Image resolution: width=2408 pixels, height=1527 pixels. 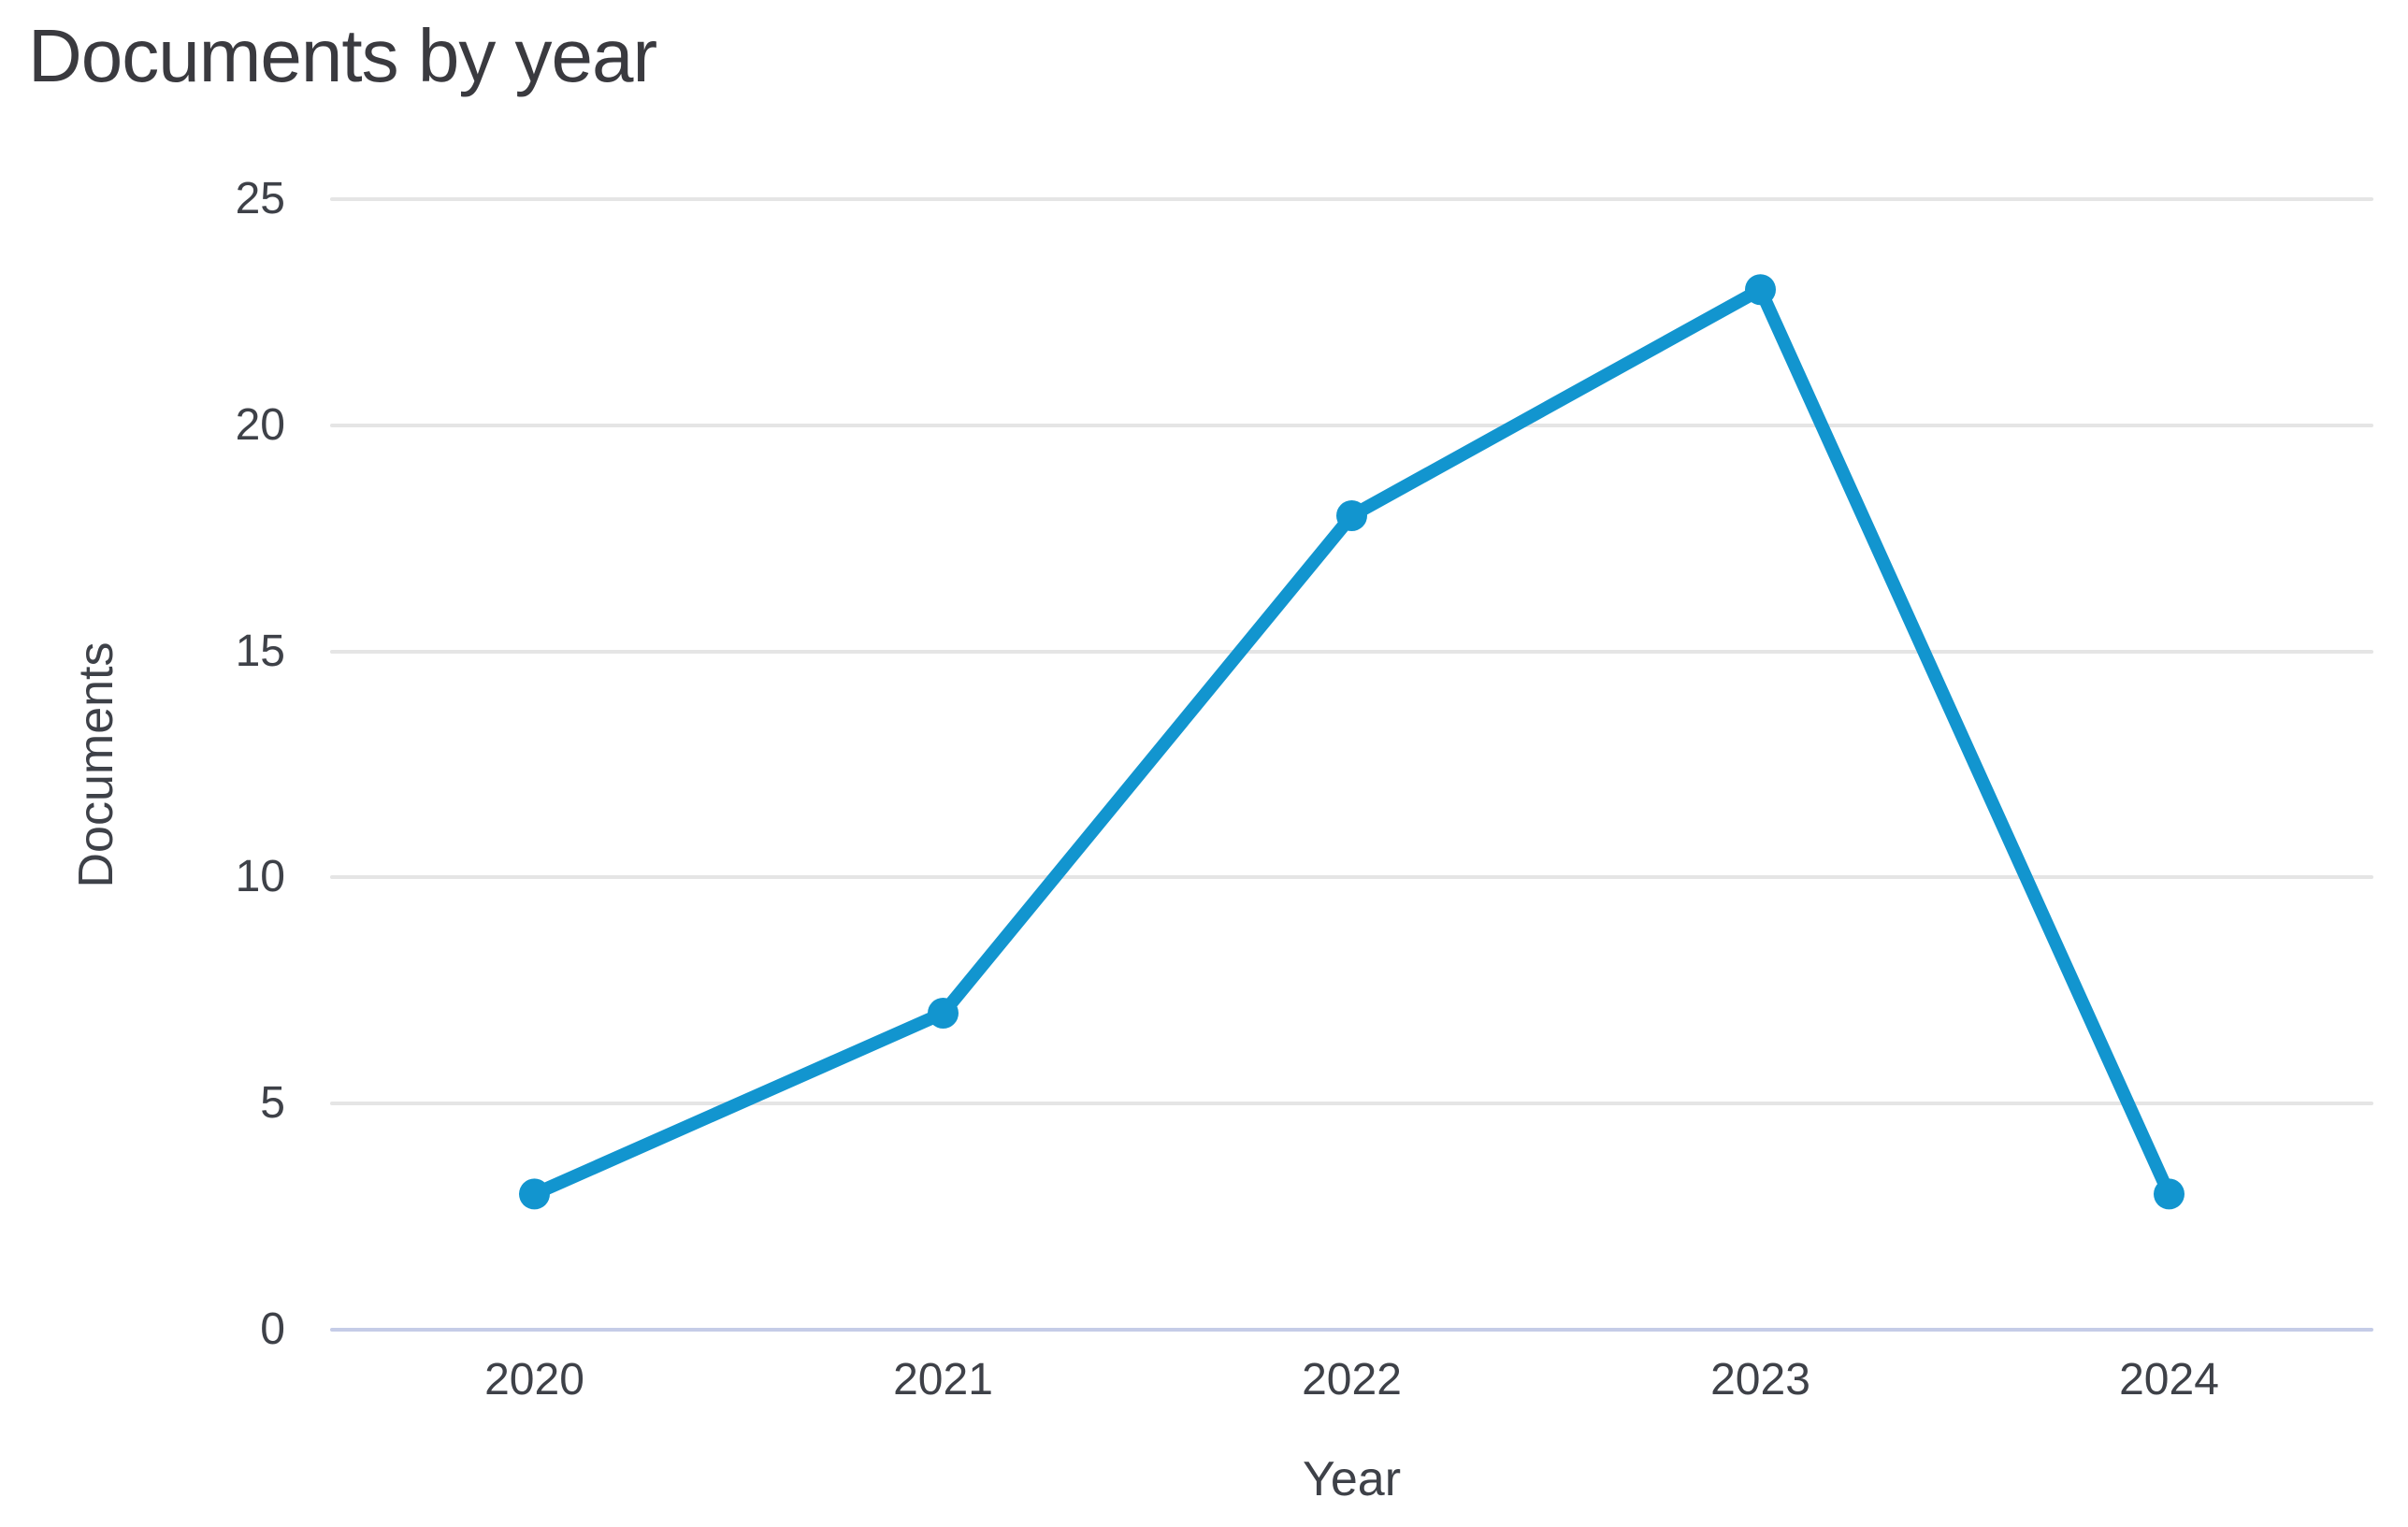 What do you see at coordinates (260, 424) in the screenshot?
I see `y-tick-label-20: 20` at bounding box center [260, 424].